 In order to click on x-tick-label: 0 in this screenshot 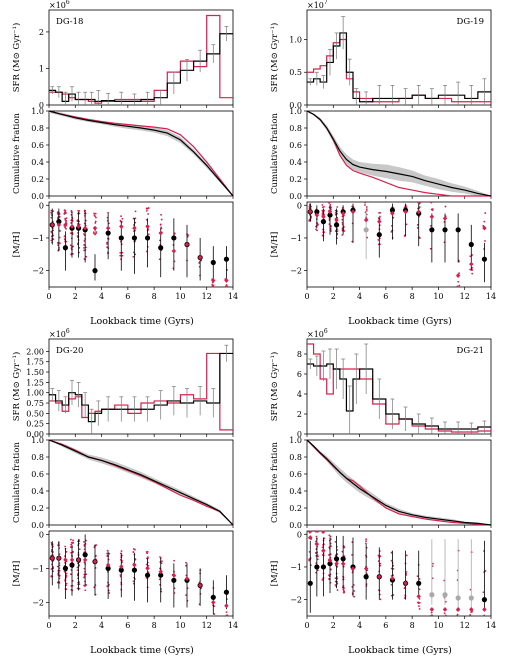, I will do `click(306, 296)`.